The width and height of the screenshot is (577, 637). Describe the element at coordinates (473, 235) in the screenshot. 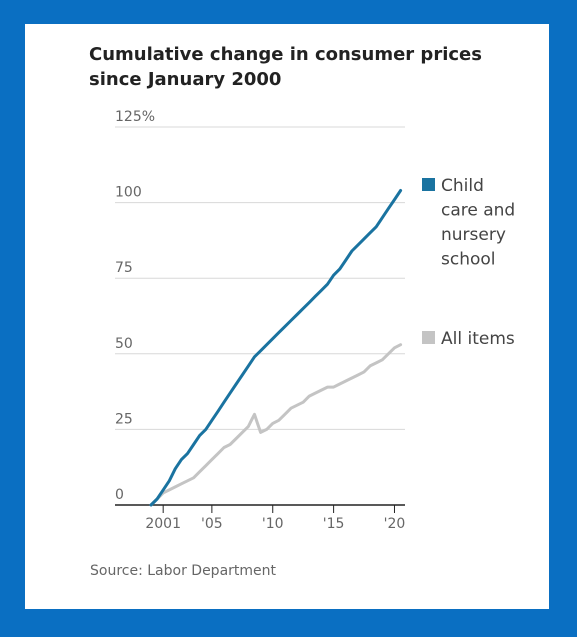

I see `legend-label-line: nursery` at that location.